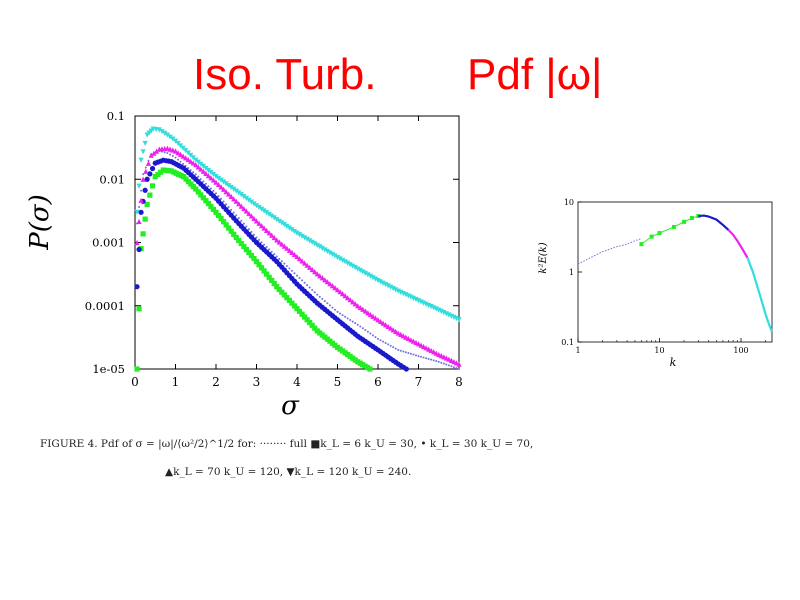 This screenshot has height=600, width=800. What do you see at coordinates (176, 382) in the screenshot?
I see `x-tick-label: 1` at bounding box center [176, 382].